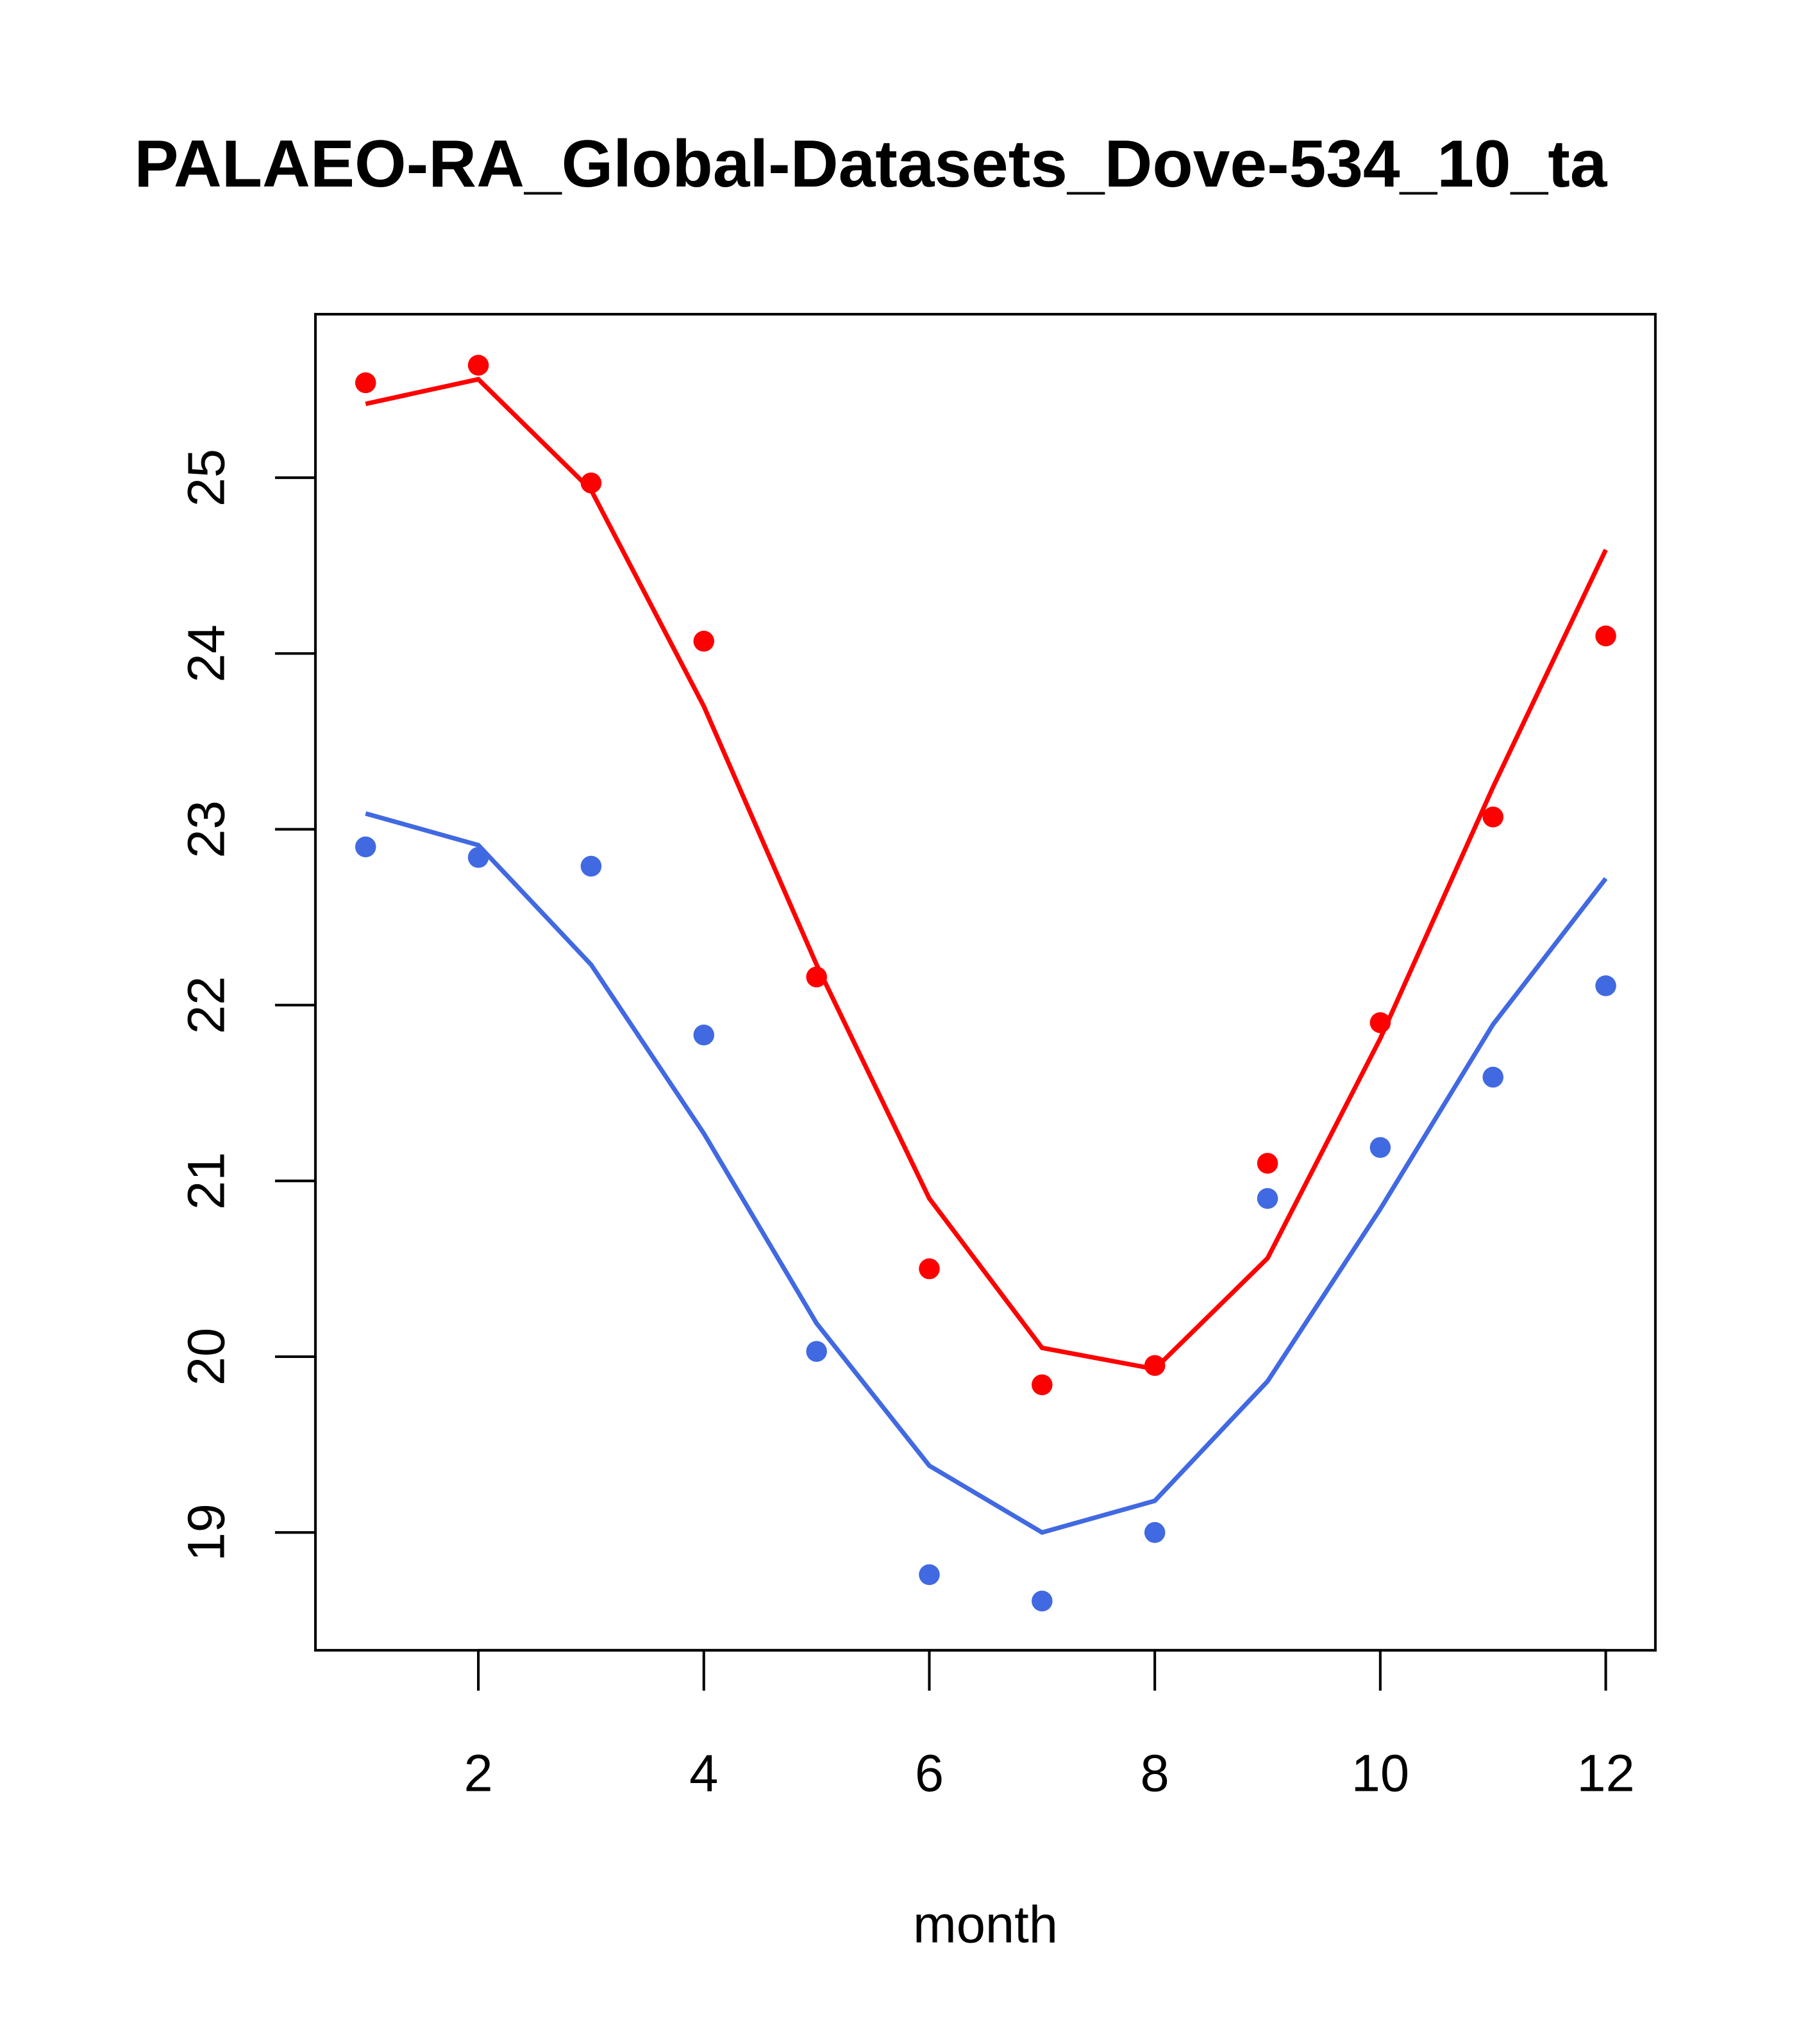 This screenshot has width=1817, height=2044. Describe the element at coordinates (207, 1357) in the screenshot. I see `y-tick-label: 20` at that location.